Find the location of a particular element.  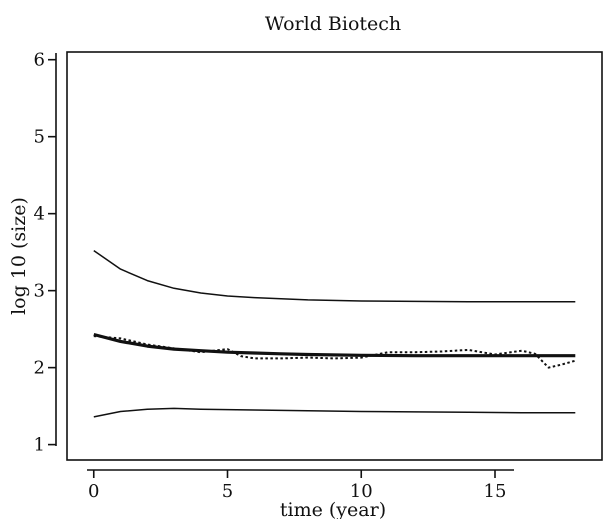

x-tick-label: 5 is located at coordinates (227, 491).